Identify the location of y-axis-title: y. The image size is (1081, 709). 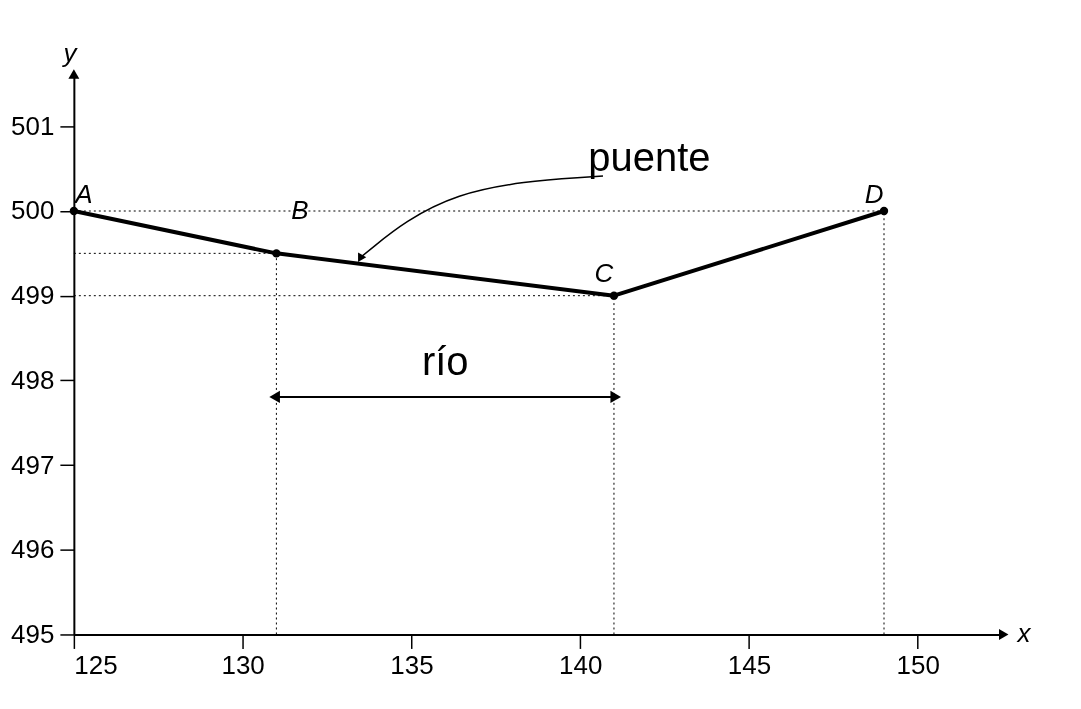
(70, 52).